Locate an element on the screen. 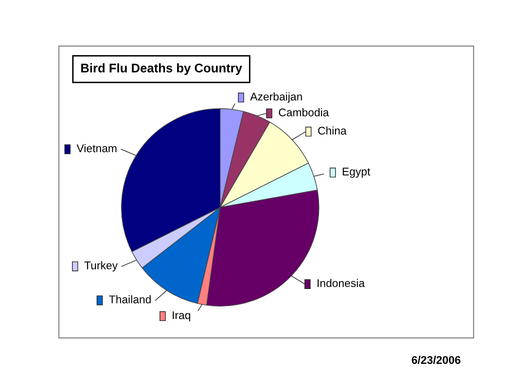 This screenshot has height=384, width=512. legend-label: Indonesia is located at coordinates (341, 283).